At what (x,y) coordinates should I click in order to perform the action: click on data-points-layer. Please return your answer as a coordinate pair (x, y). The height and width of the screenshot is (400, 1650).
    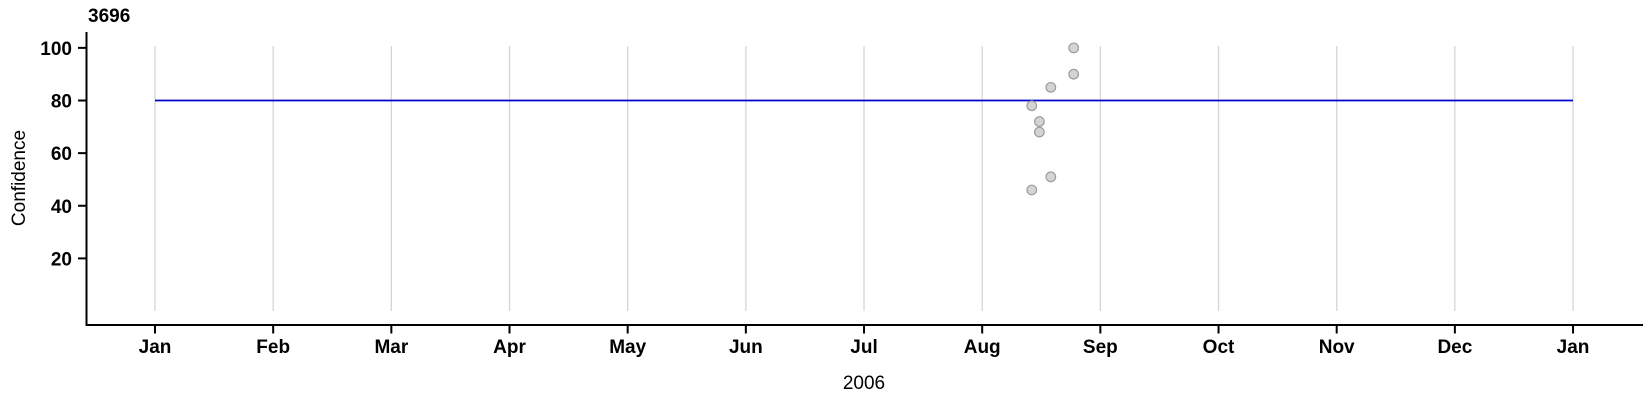
    Looking at the image, I should click on (1053, 119).